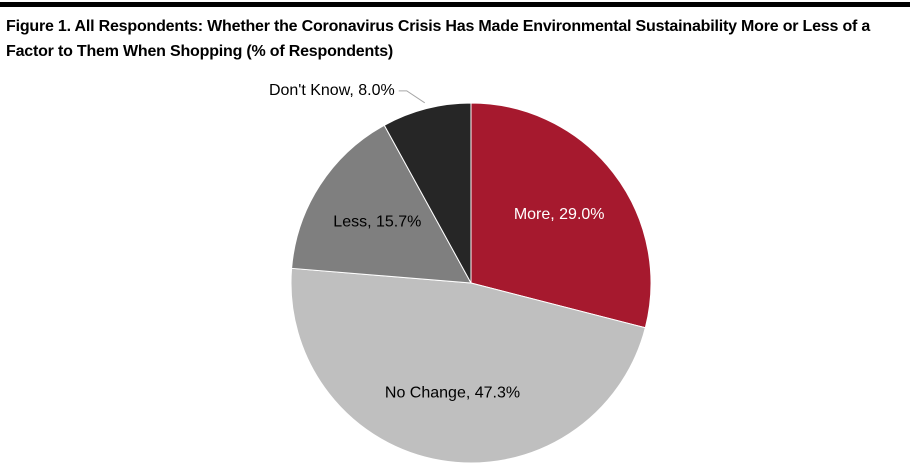  What do you see at coordinates (452, 392) in the screenshot?
I see `data-label: No Change, 47.3%` at bounding box center [452, 392].